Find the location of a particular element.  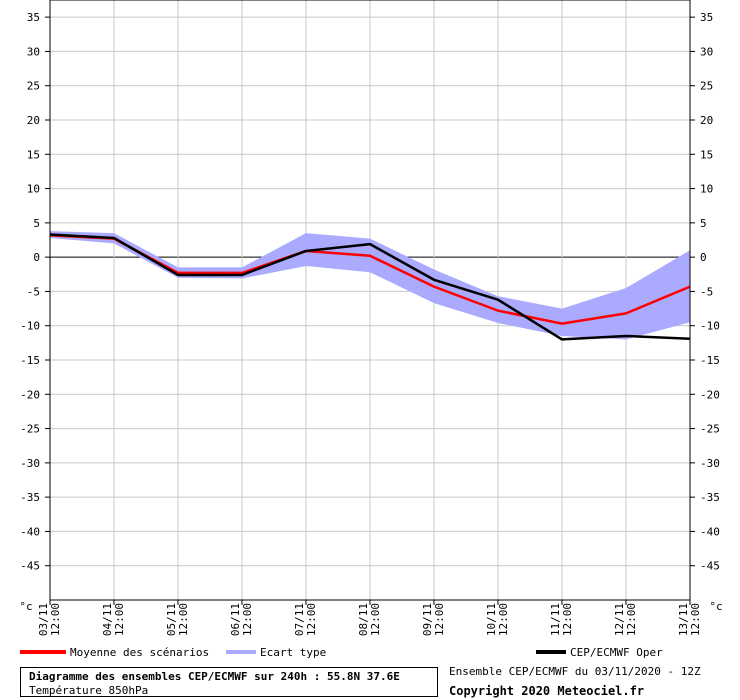

band-layer is located at coordinates (370, 285).